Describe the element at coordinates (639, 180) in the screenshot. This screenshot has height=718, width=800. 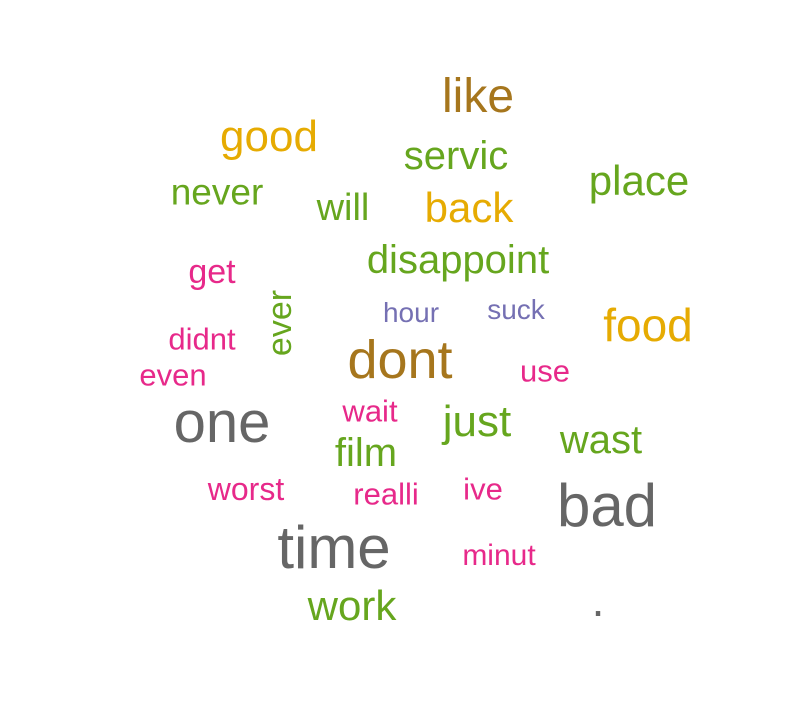
I see `word-place: place` at that location.